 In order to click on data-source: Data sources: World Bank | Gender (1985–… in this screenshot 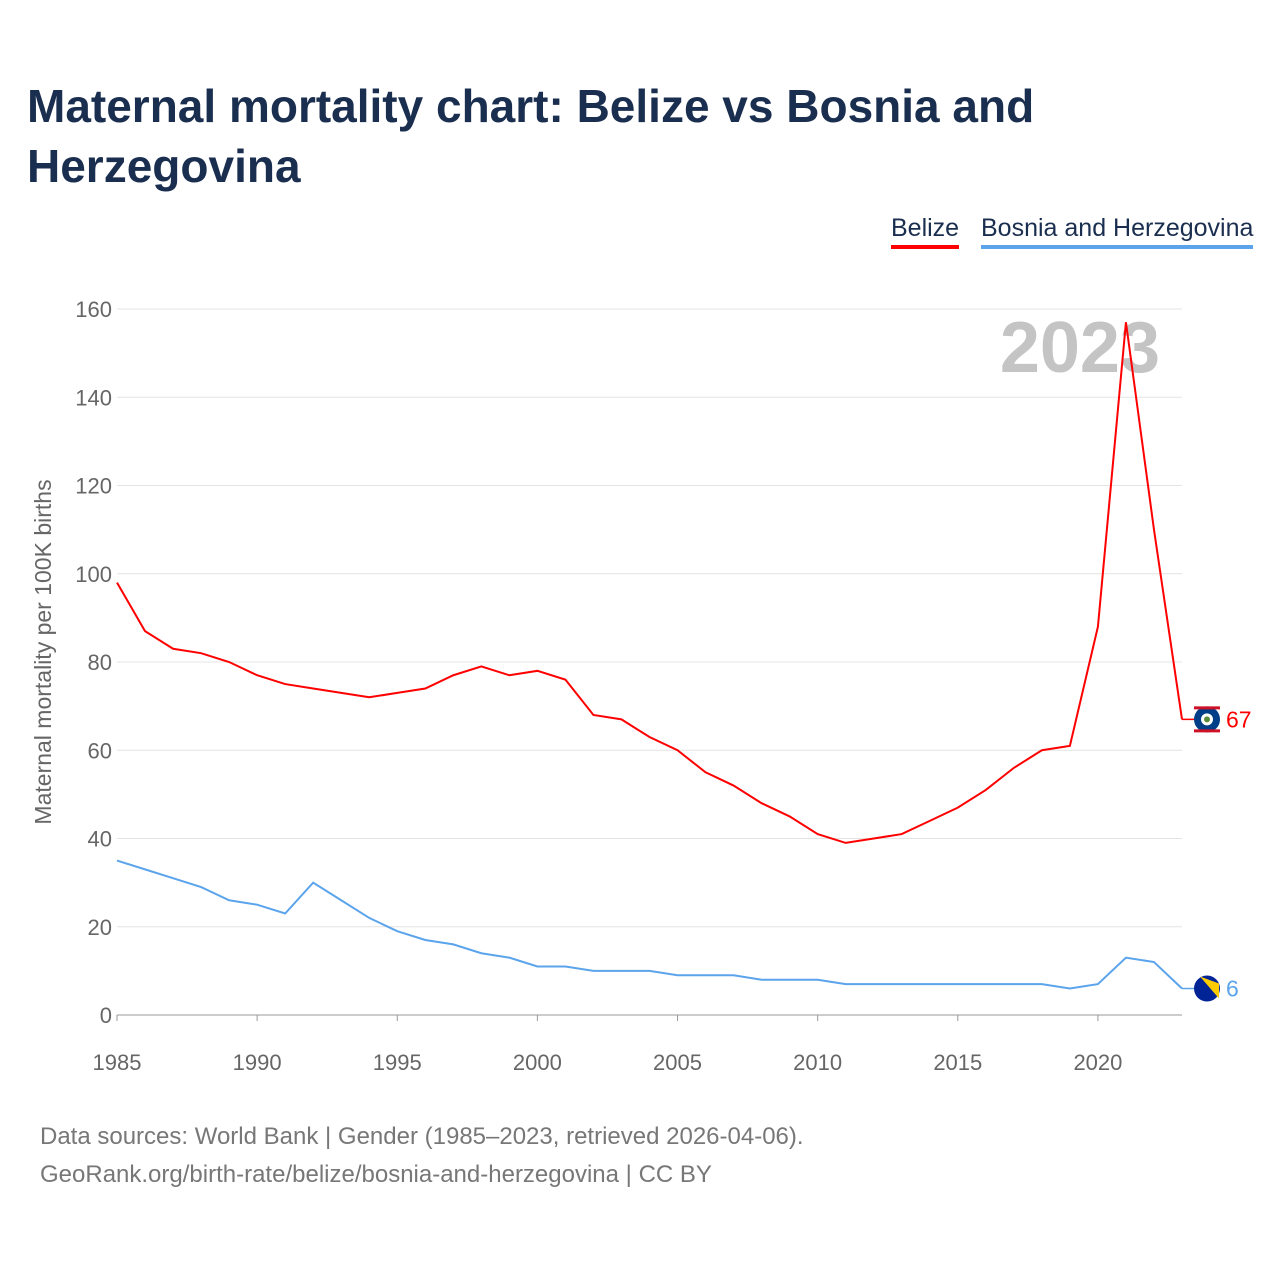, I will do `click(422, 1136)`.